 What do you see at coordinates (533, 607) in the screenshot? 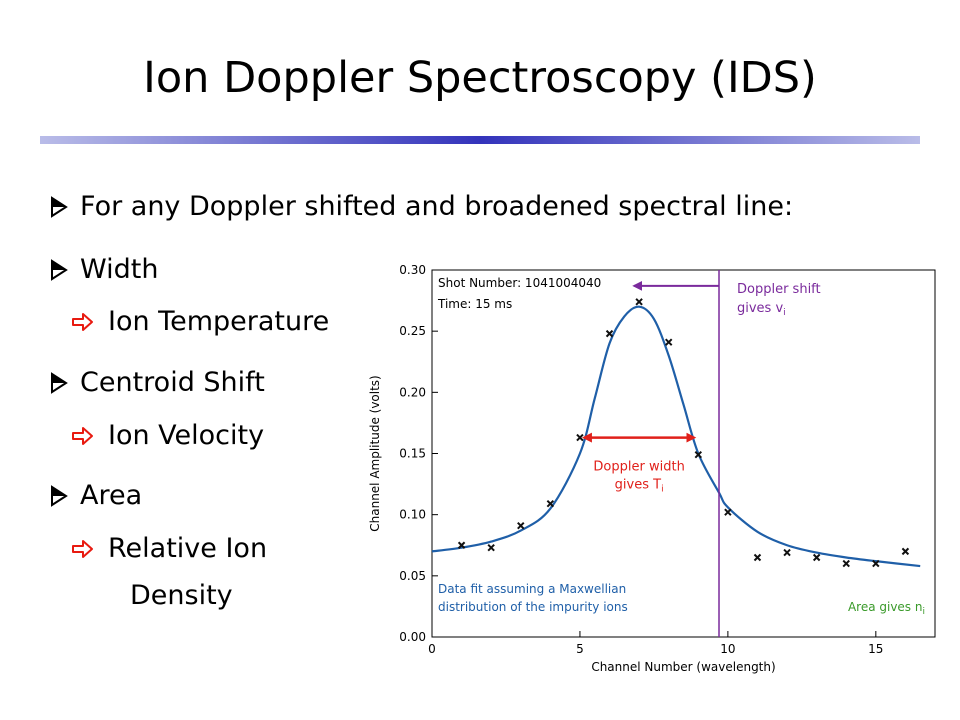
I see `fit-note-label-2: distribution of the impurity ions` at bounding box center [533, 607].